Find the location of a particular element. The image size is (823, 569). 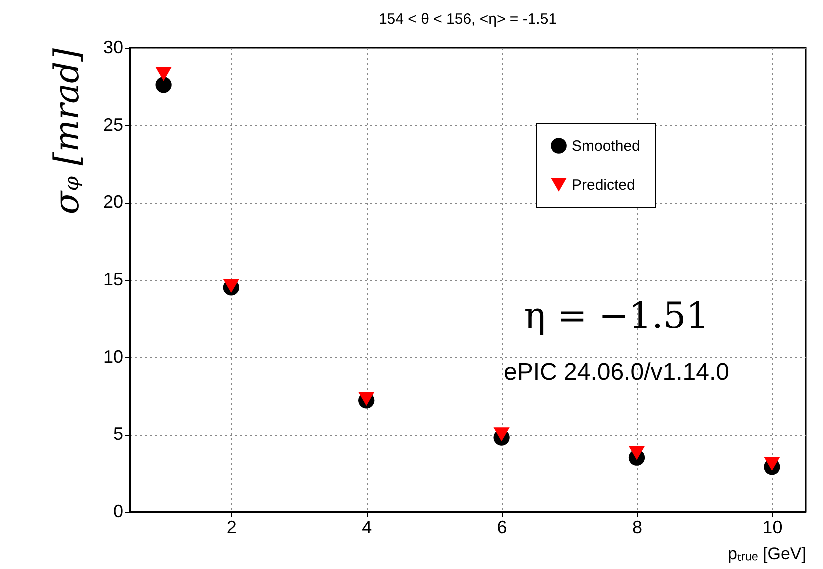

y-axis-title: σᵩ [mrad] is located at coordinates (68, 131).